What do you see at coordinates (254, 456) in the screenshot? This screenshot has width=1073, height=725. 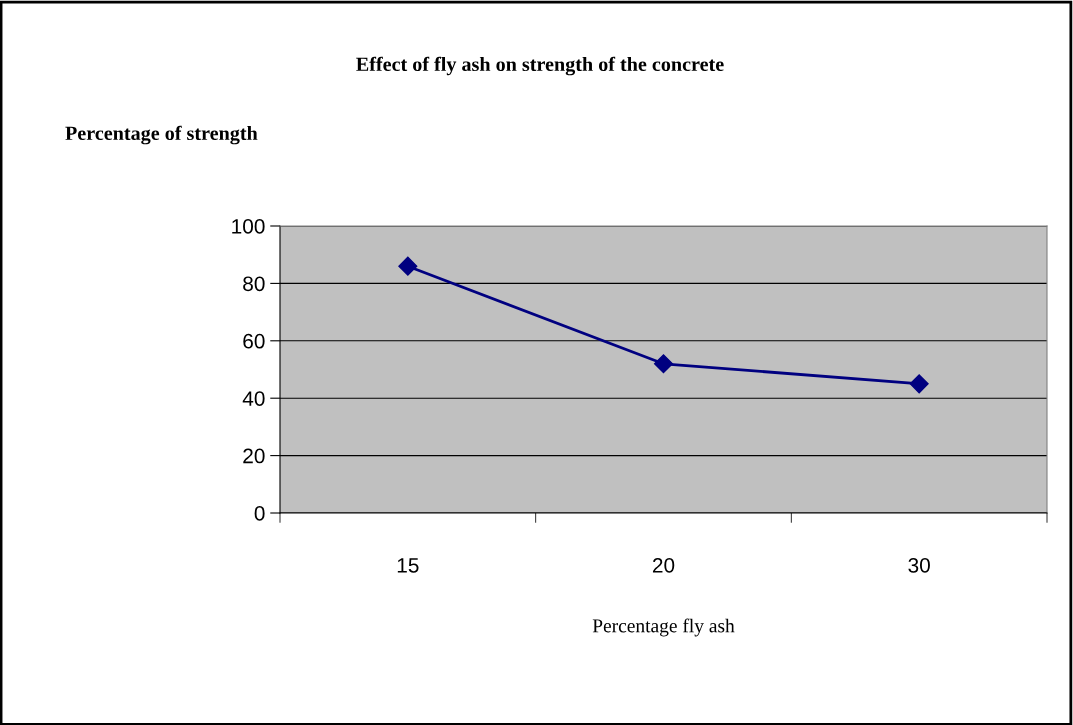 I see `y-tick-label: 20` at bounding box center [254, 456].